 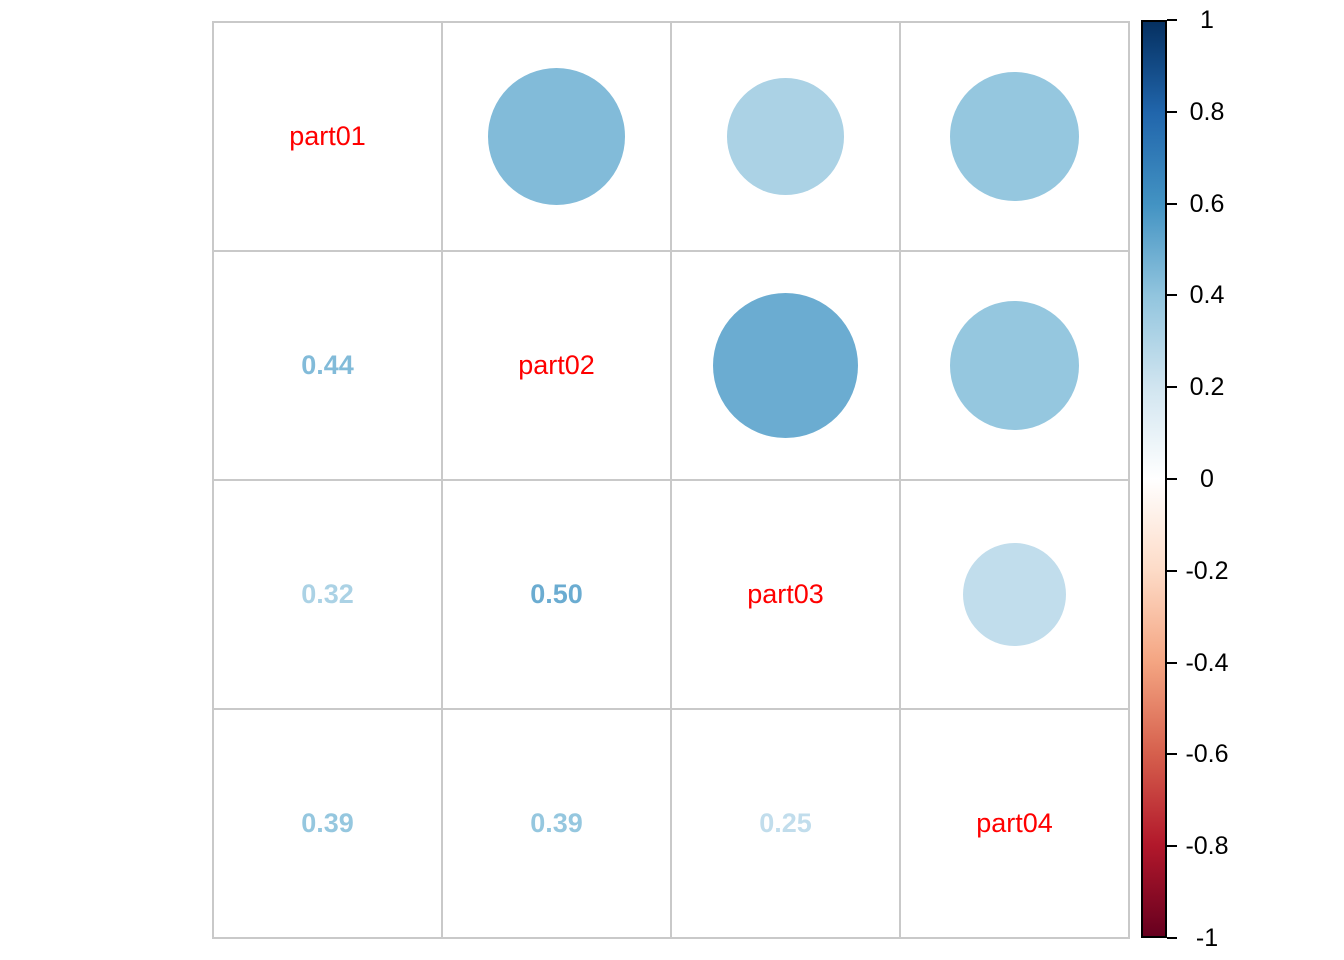 What do you see at coordinates (1207, 479) in the screenshot?
I see `colorbar-tick-label: 0` at bounding box center [1207, 479].